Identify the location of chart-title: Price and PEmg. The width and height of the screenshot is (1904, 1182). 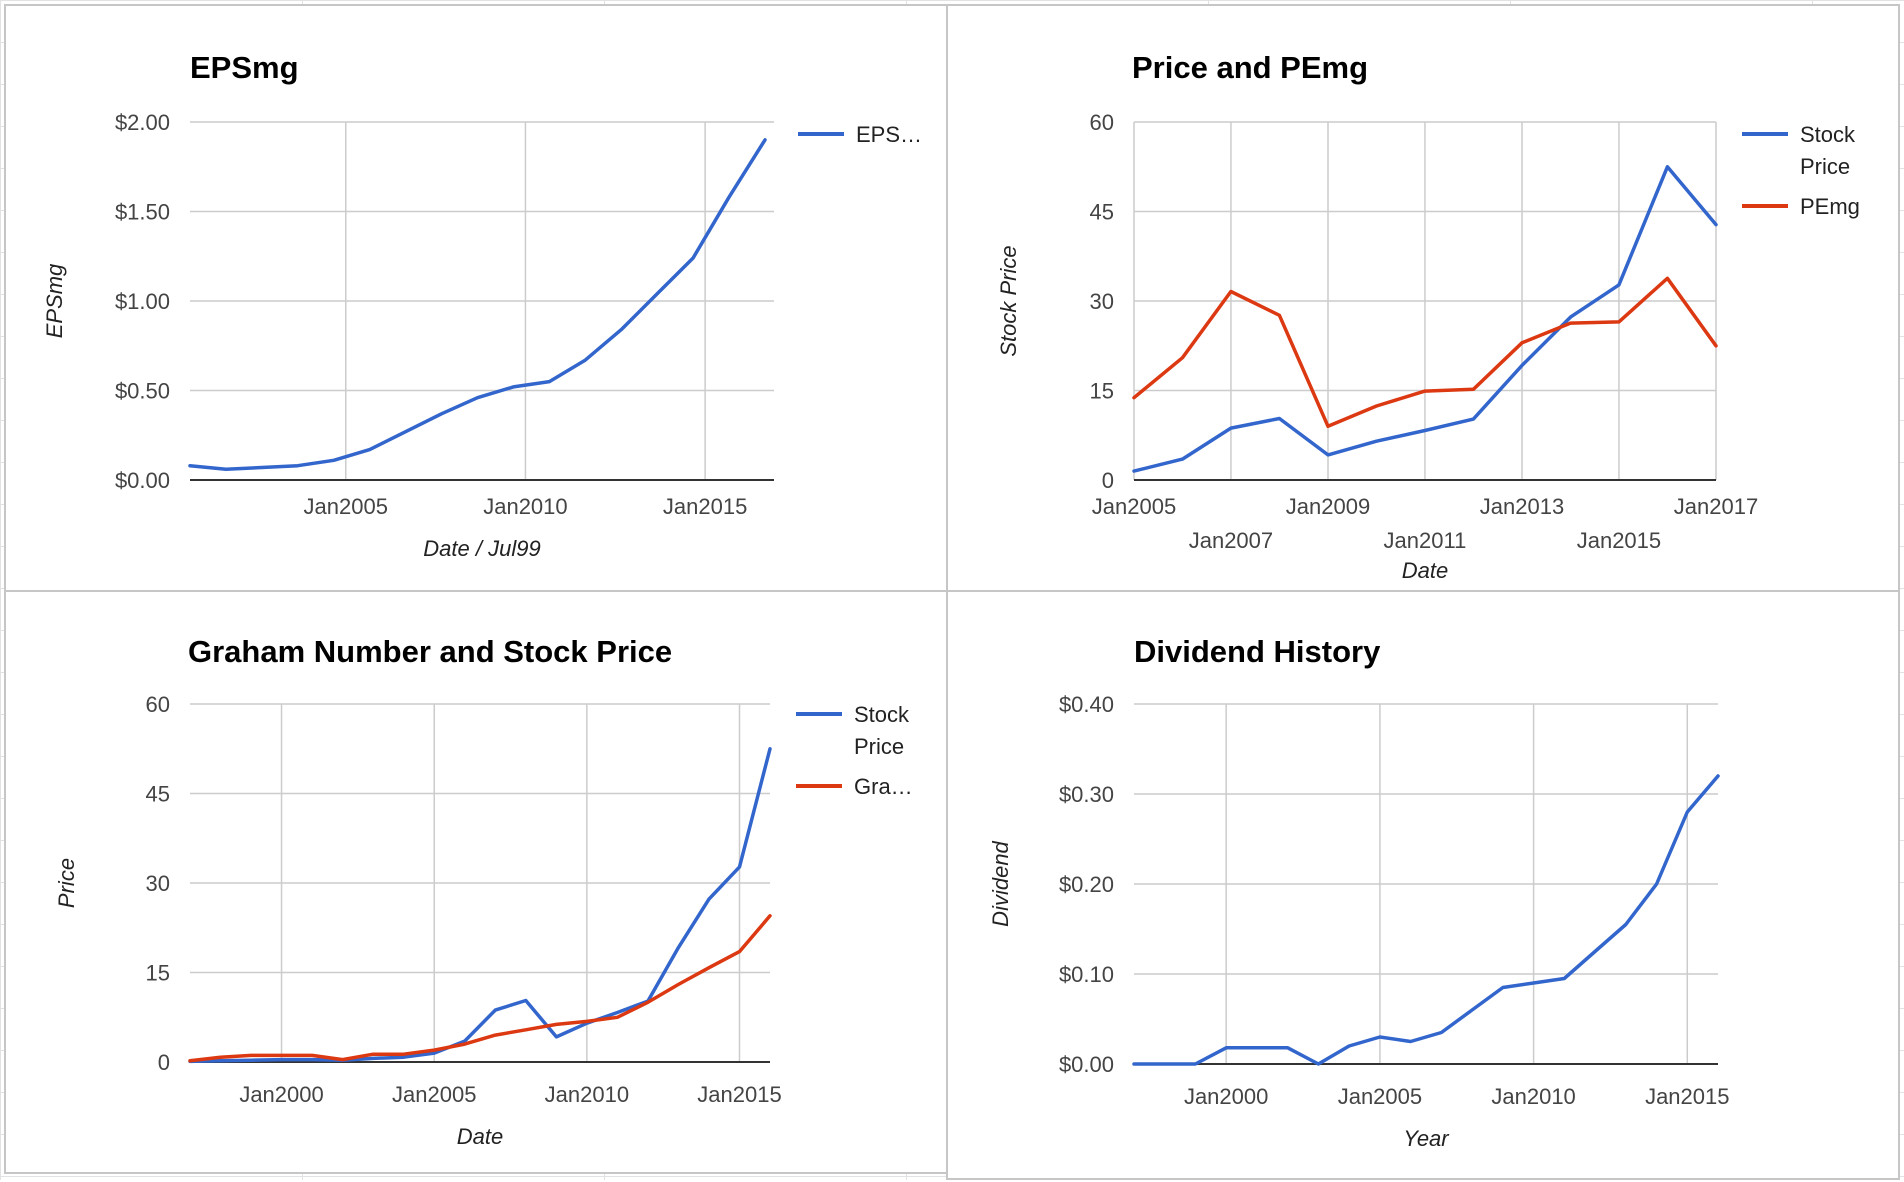
(1250, 67).